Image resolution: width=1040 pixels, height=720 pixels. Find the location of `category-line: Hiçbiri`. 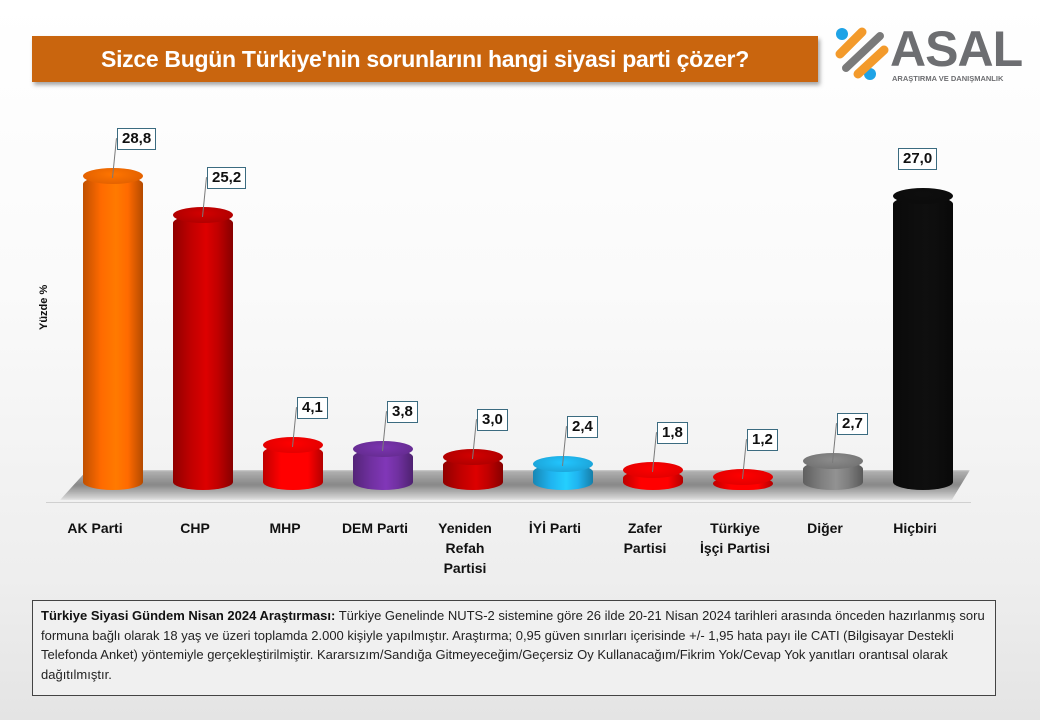

category-line: Hiçbiri is located at coordinates (915, 528).